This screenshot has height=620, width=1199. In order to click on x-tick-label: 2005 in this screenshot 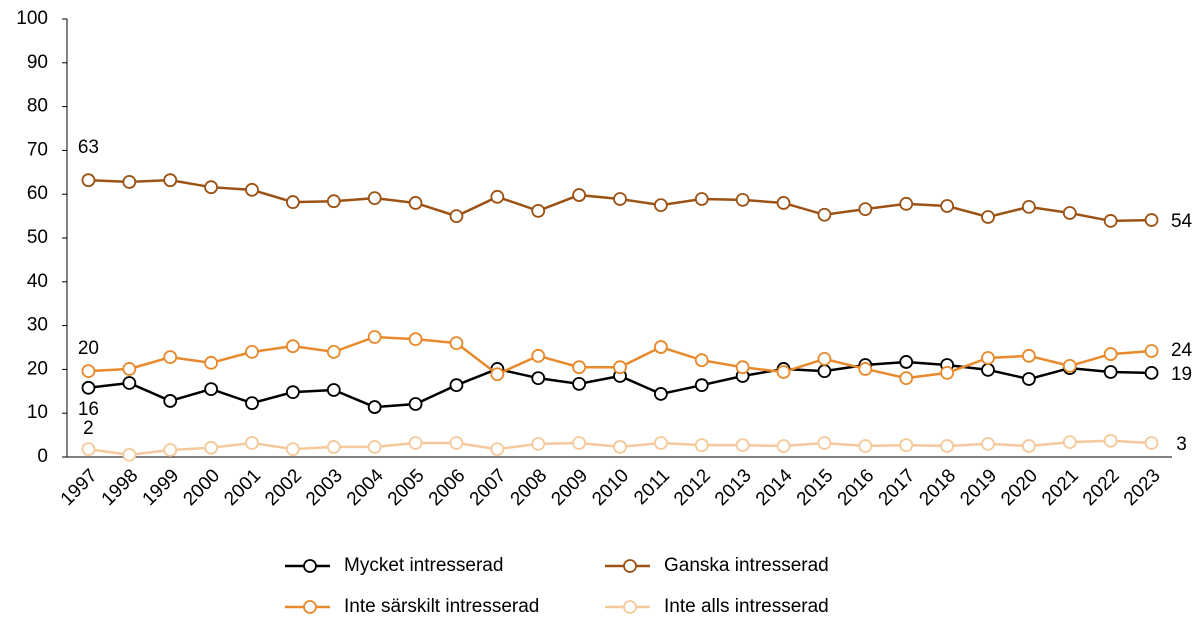, I will do `click(406, 487)`.